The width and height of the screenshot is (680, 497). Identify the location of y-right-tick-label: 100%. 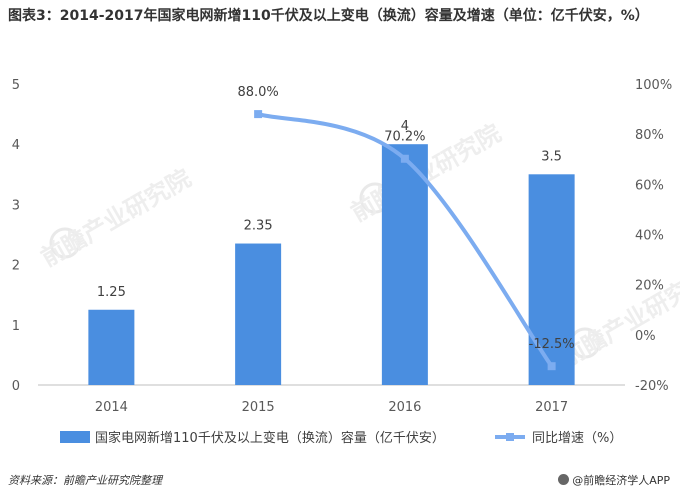
(653, 85).